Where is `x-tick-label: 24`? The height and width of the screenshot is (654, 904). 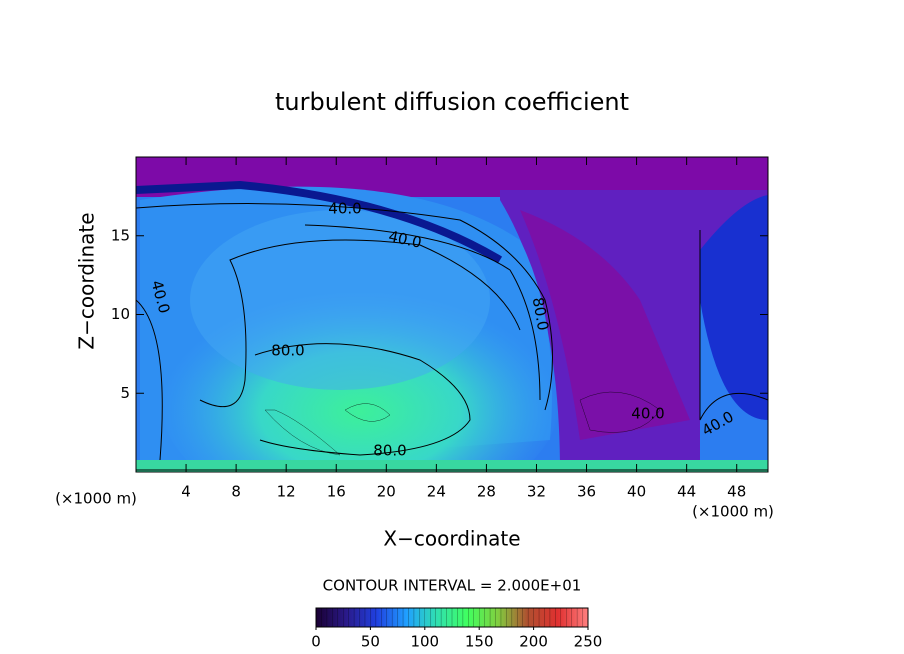 x-tick-label: 24 is located at coordinates (436, 492).